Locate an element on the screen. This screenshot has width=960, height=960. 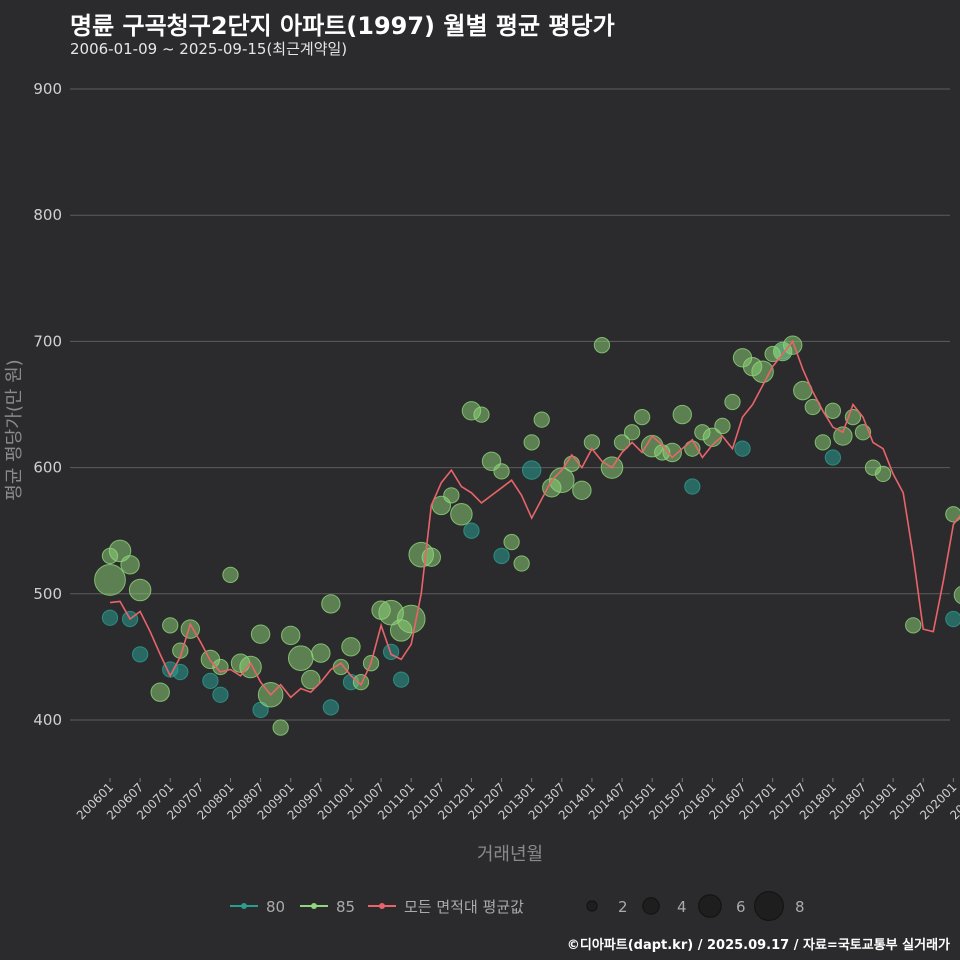
y-tick-label: 900 is located at coordinates (47, 89).